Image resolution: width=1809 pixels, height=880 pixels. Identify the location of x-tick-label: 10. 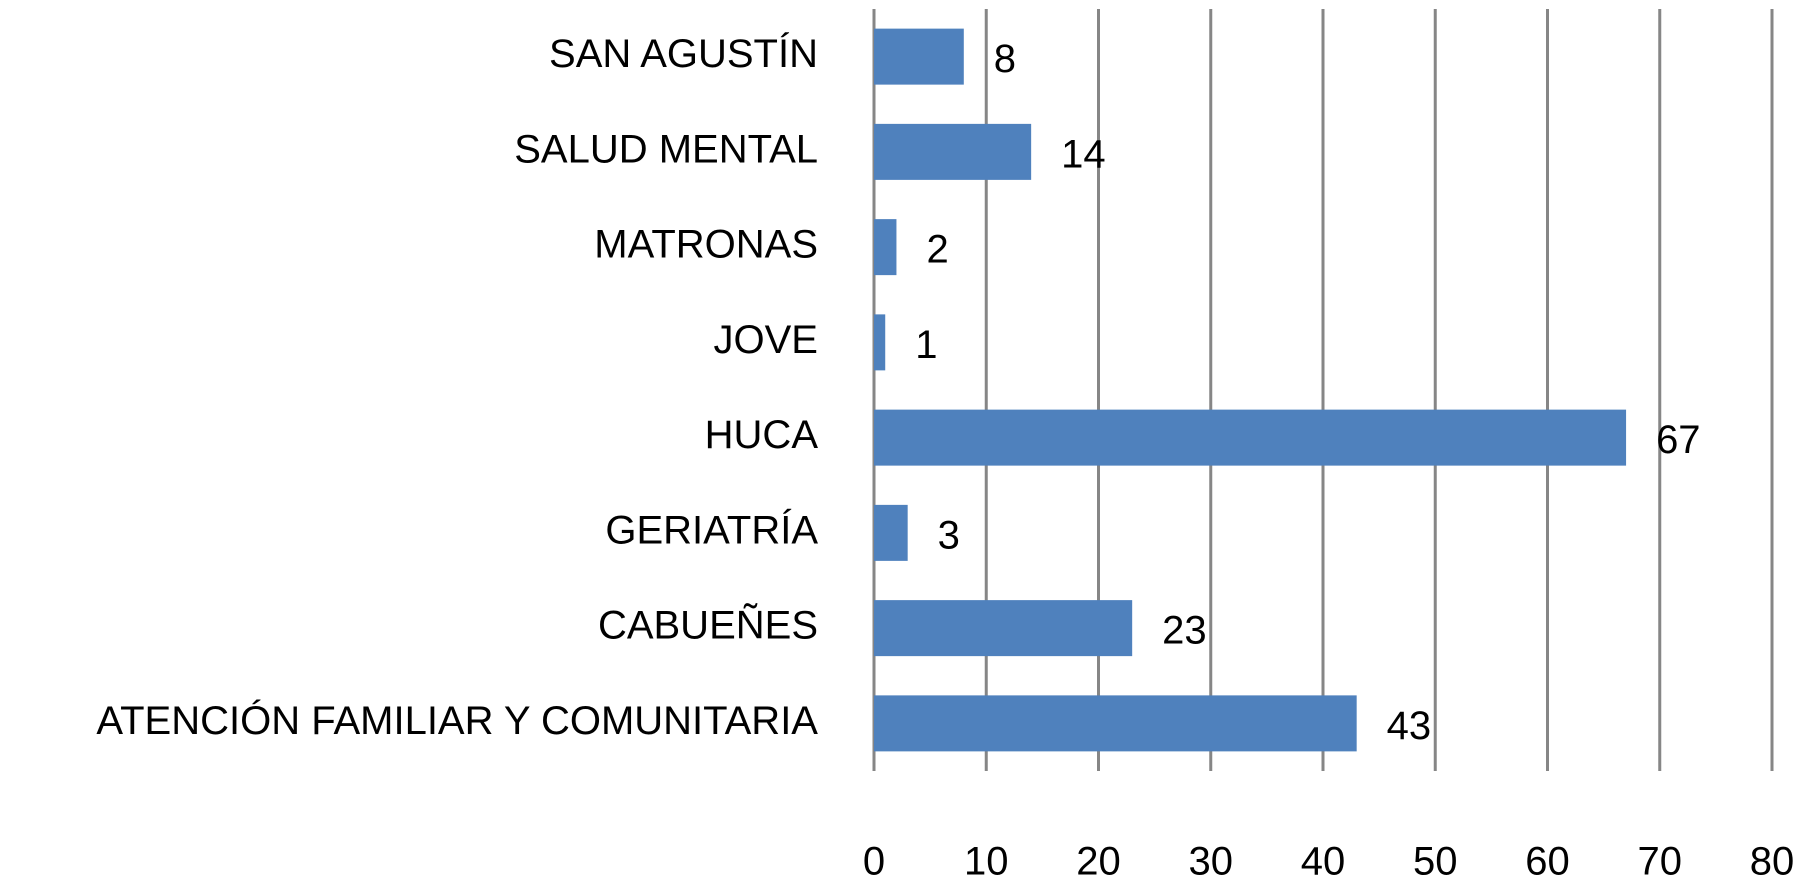
(986, 860).